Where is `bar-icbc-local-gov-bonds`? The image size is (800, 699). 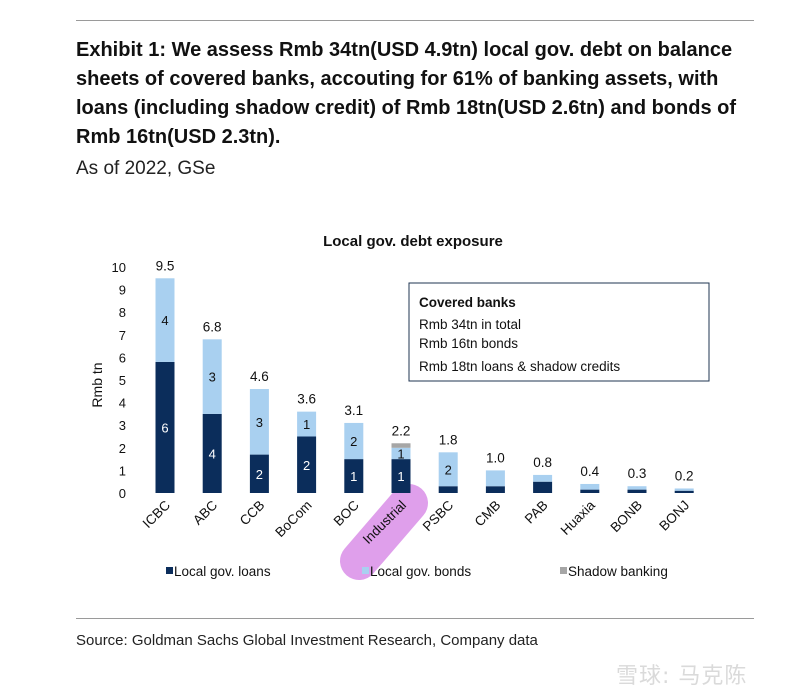
bar-icbc-local-gov-bonds is located at coordinates (165, 320).